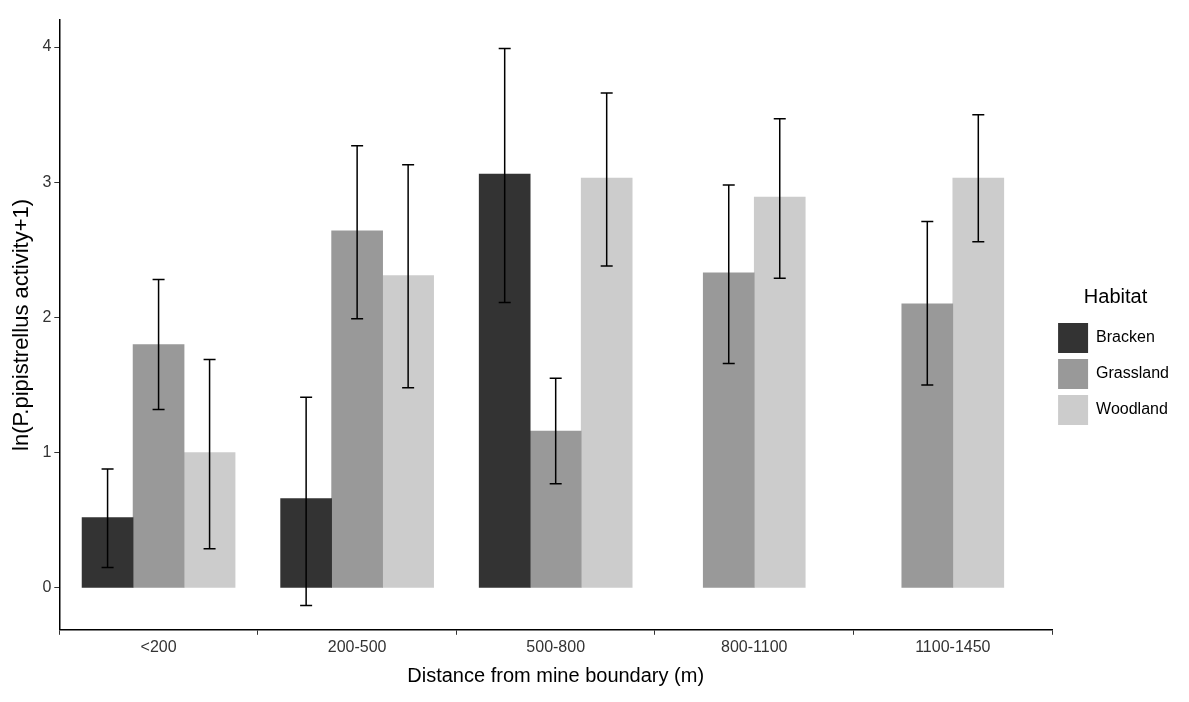 This screenshot has width=1189, height=702. I want to click on x-tick-label: 200-500, so click(357, 646).